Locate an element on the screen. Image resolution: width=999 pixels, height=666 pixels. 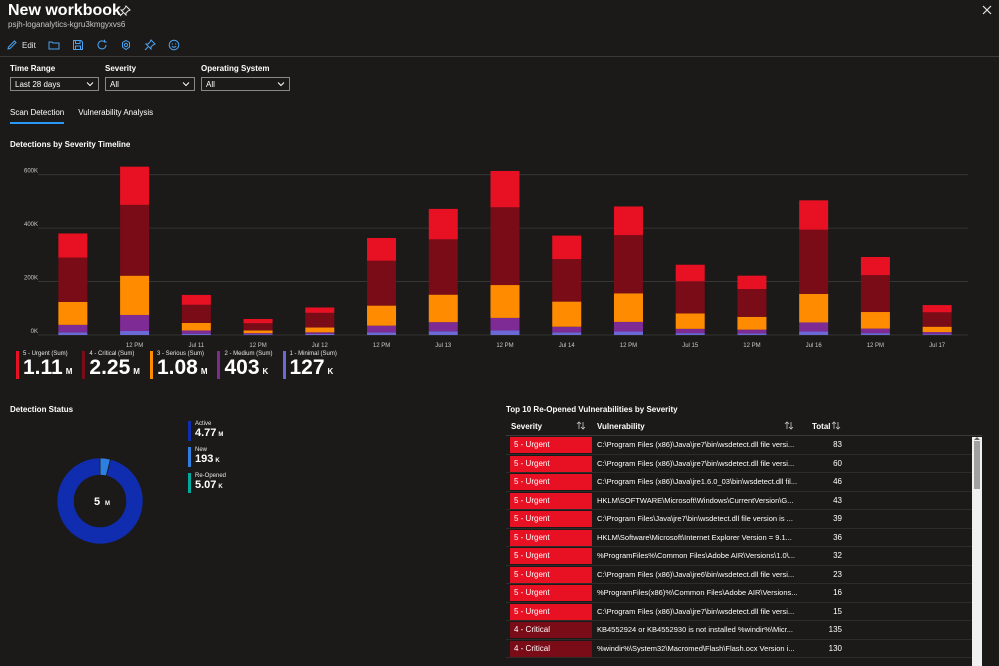
legend-item-medium: 2 - Medium (Sum) 403 K is located at coordinates (245, 367).